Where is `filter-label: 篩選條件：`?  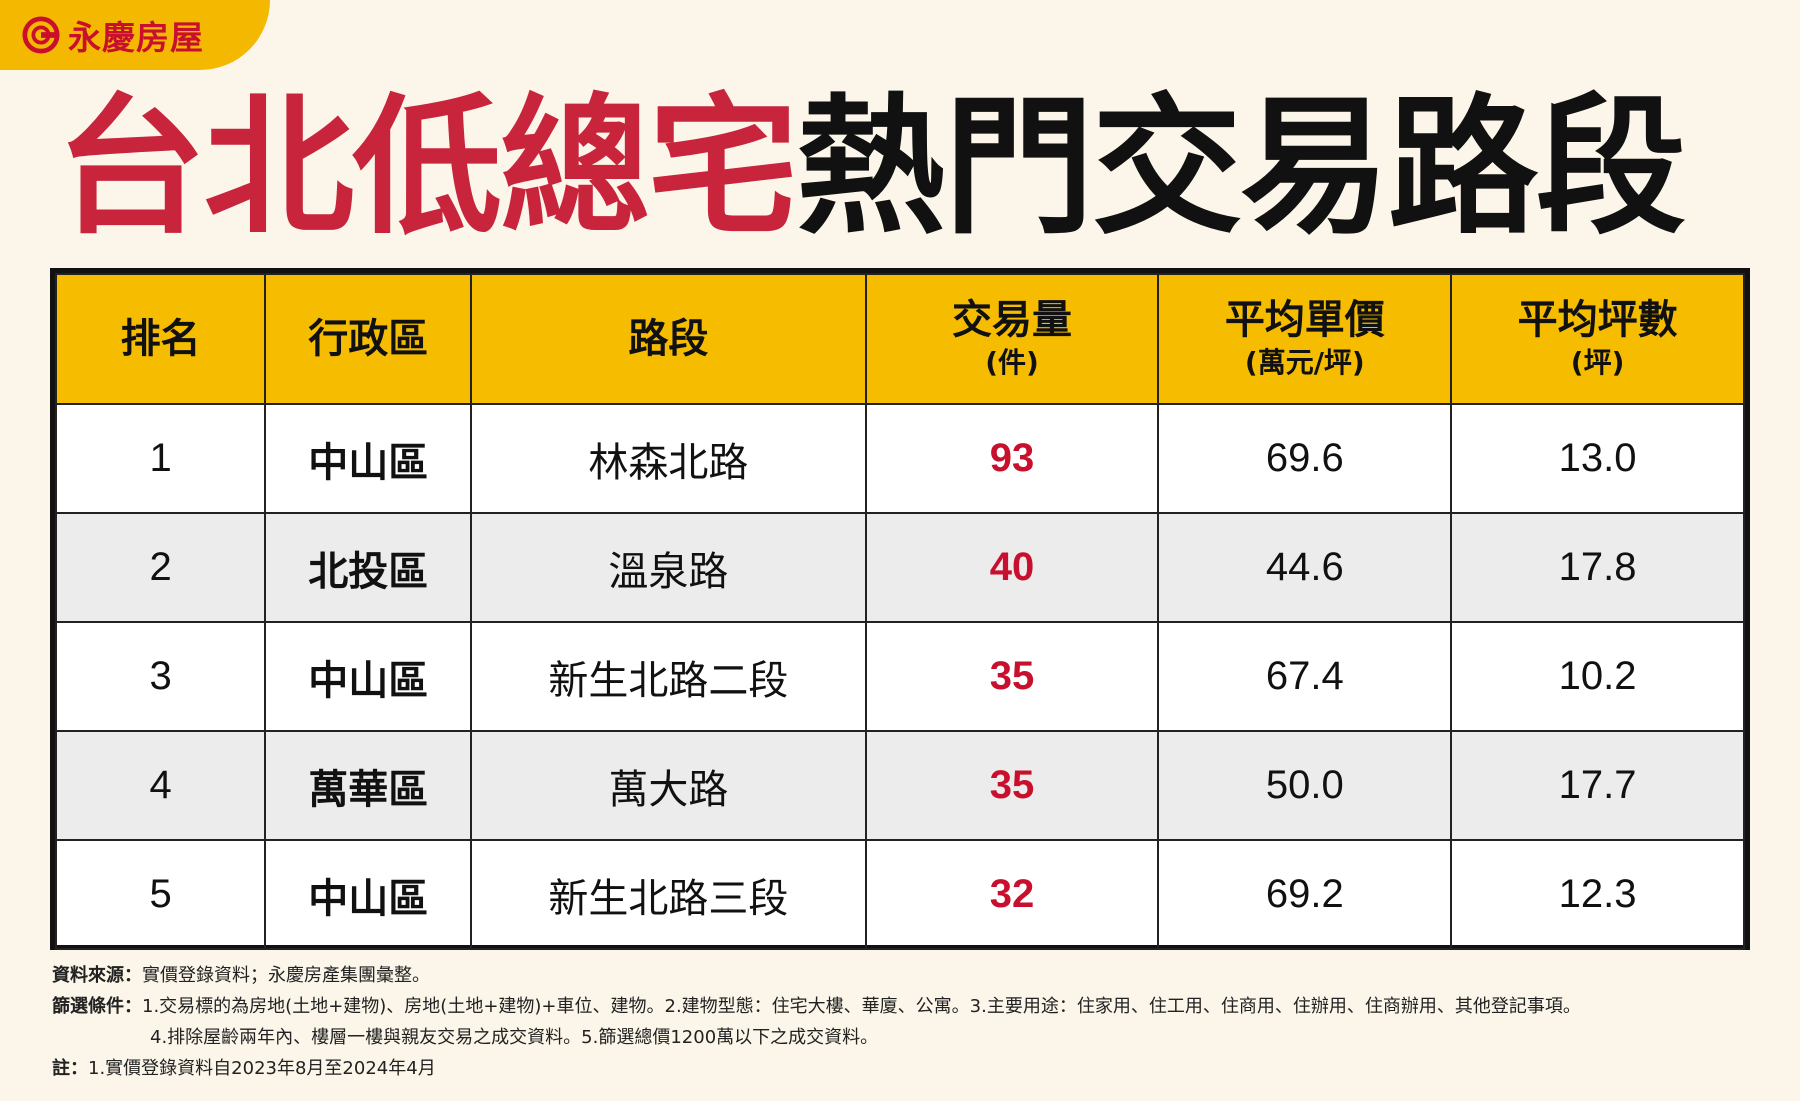 filter-label: 篩選條件： is located at coordinates (97, 1006).